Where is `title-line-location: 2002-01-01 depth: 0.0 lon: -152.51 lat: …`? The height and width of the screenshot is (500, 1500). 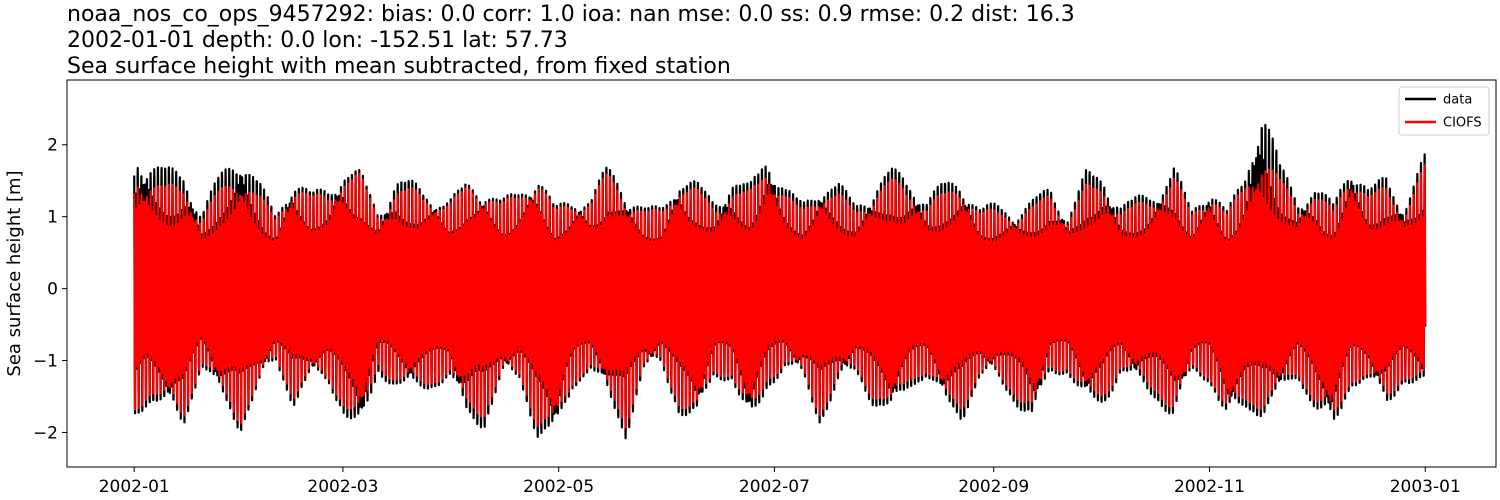
title-line-location: 2002-01-01 depth: 0.0 lon: -152.51 lat: … is located at coordinates (317, 40).